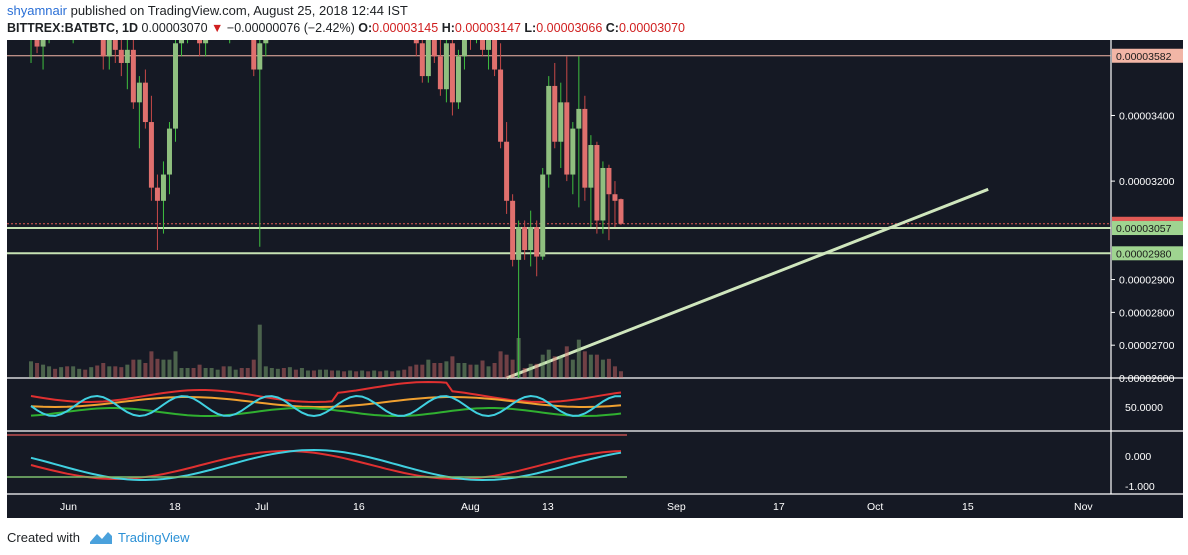 The width and height of the screenshot is (1188, 555). What do you see at coordinates (487, 28) in the screenshot?
I see `high-value: 0.00003147` at bounding box center [487, 28].